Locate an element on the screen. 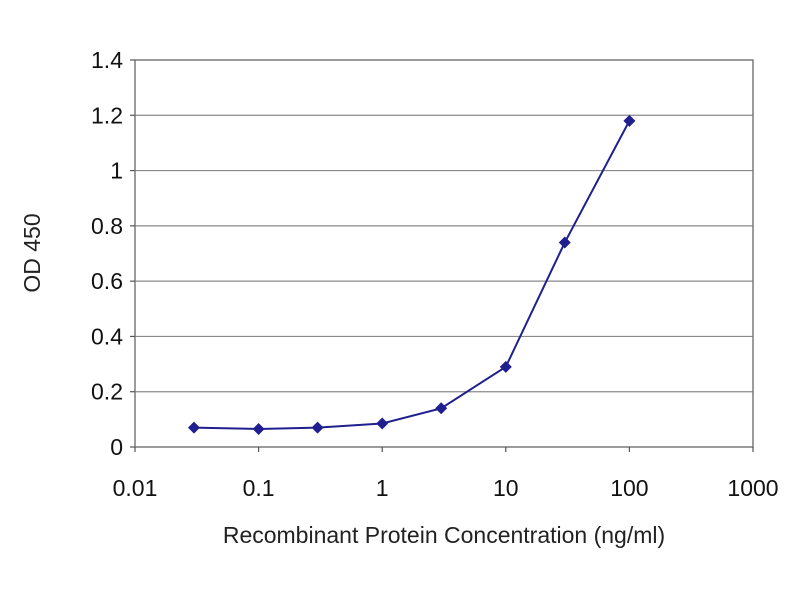 The height and width of the screenshot is (600, 800). y-tick-label: 0 is located at coordinates (116, 447).